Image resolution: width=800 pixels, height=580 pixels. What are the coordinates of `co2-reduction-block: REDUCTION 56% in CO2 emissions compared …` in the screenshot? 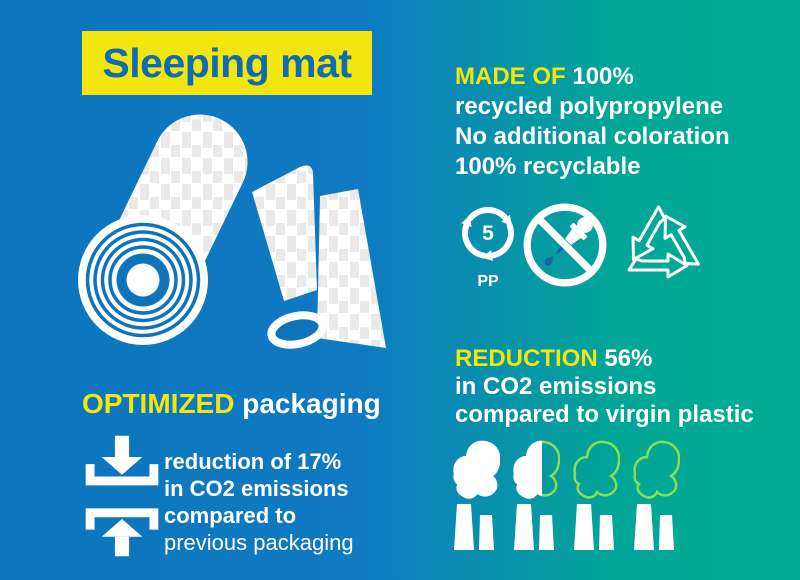 It's located at (604, 387).